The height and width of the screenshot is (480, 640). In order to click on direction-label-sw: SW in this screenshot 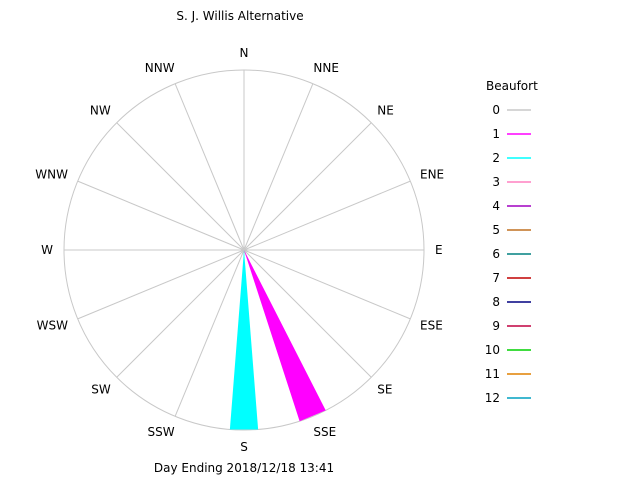, I will do `click(101, 389)`.